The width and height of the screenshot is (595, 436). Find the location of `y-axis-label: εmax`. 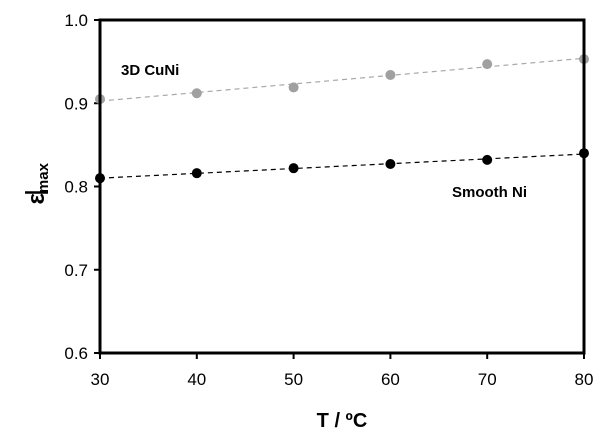

y-axis-label: εmax is located at coordinates (37, 183).